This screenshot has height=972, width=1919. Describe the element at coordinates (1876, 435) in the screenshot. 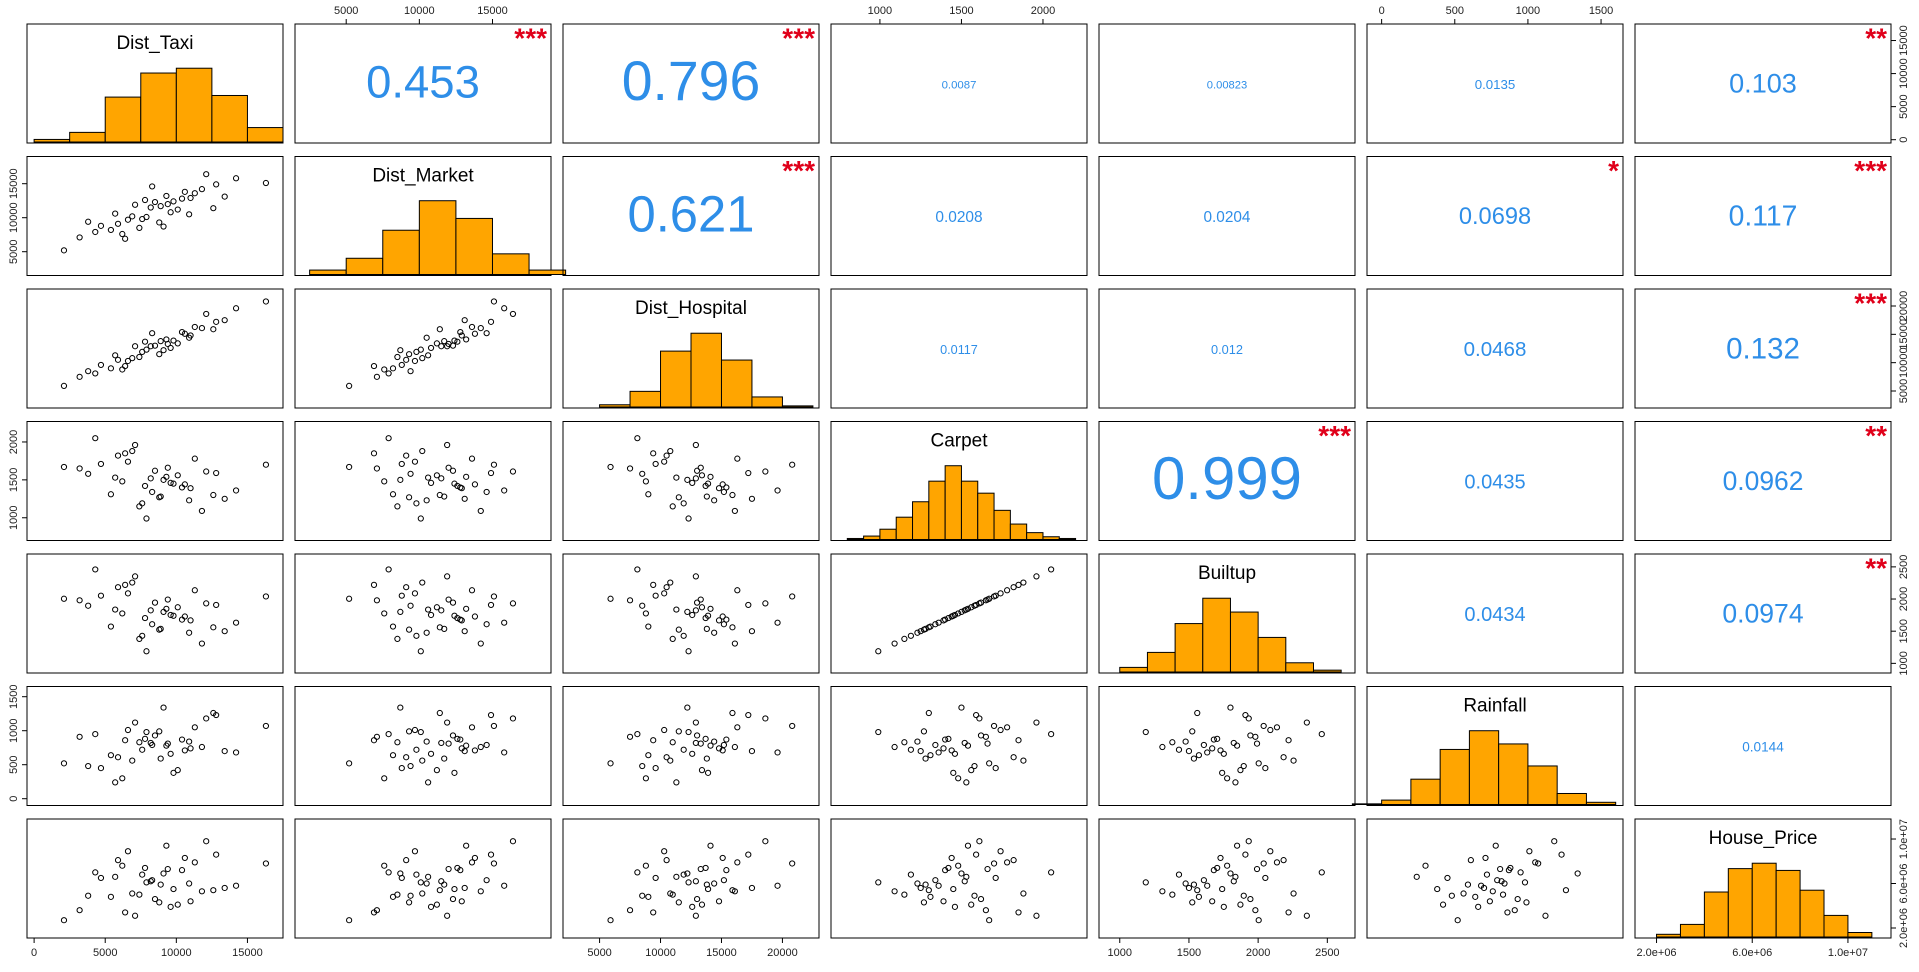

I see `significance-stars: **` at that location.